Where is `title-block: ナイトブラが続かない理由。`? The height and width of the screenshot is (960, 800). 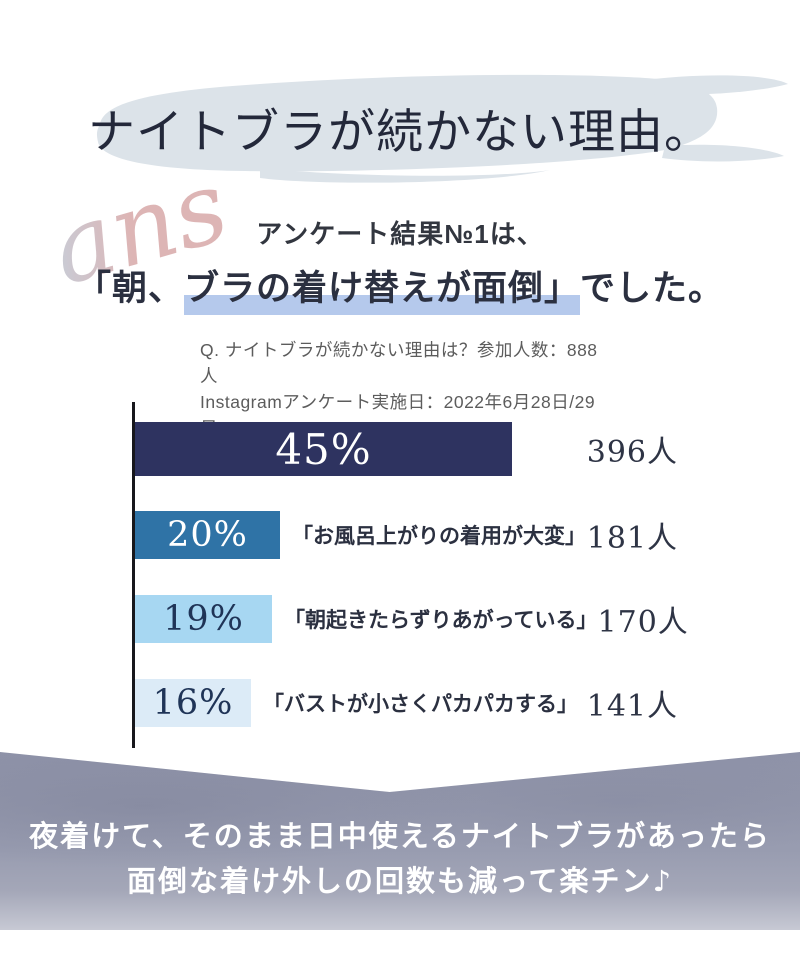 title-block: ナイトブラが続かない理由。 is located at coordinates (430, 124).